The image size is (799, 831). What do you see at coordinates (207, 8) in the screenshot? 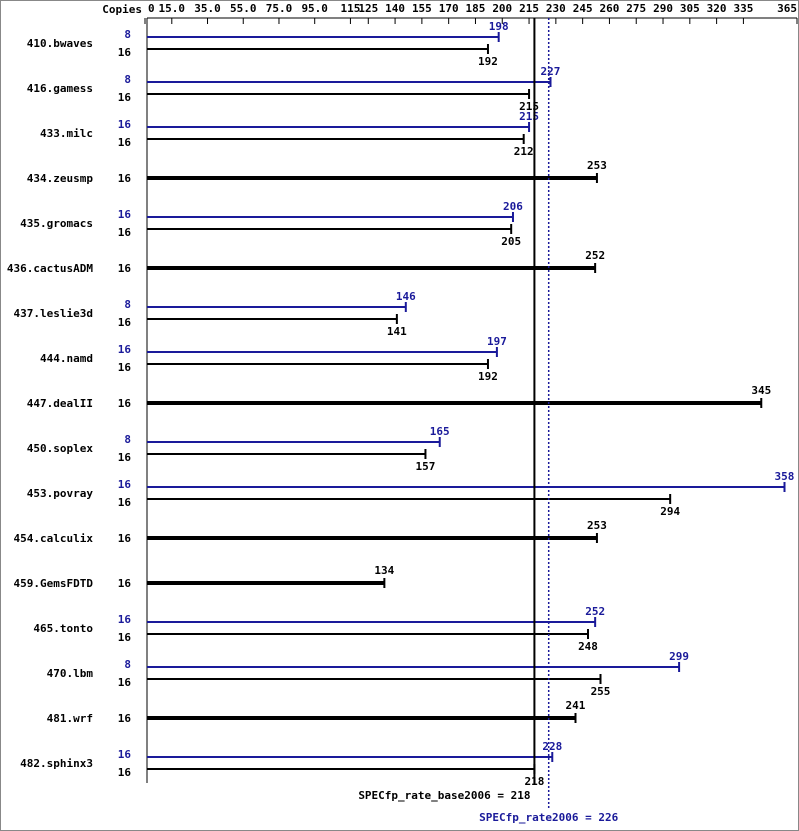
I see `x-tick-label: 35.0` at bounding box center [207, 8].